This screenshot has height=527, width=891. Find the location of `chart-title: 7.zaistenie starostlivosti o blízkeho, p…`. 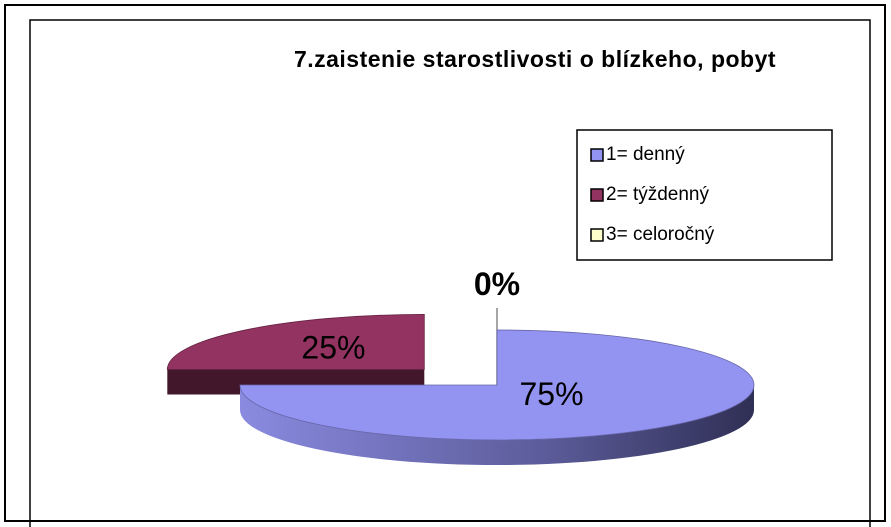

chart-title: 7.zaistenie starostlivosti o blízkeho, p… is located at coordinates (535, 59).